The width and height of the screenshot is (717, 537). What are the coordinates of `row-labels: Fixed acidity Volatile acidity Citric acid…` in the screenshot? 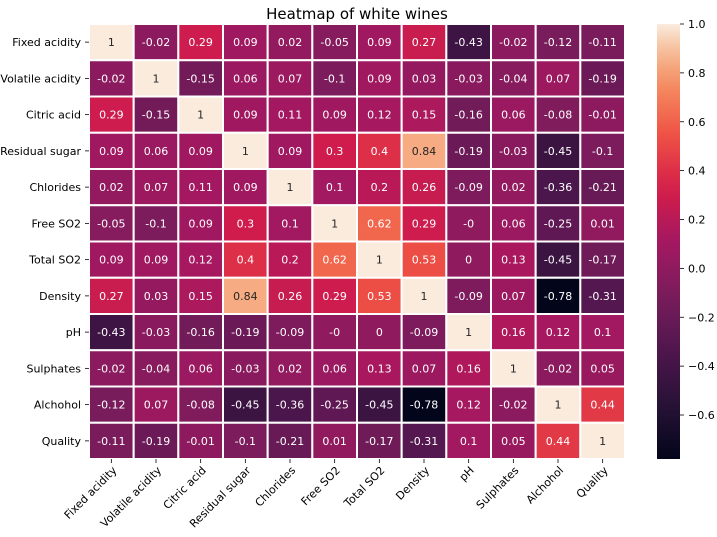 It's located at (44, 242).